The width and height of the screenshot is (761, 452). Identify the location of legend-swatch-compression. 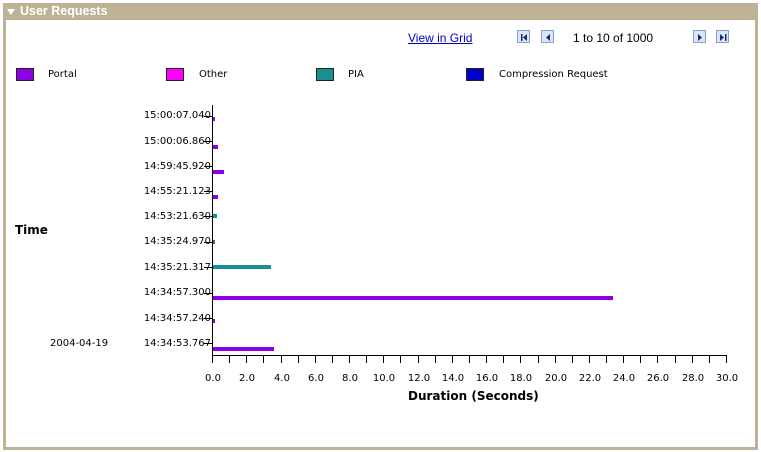
(475, 74).